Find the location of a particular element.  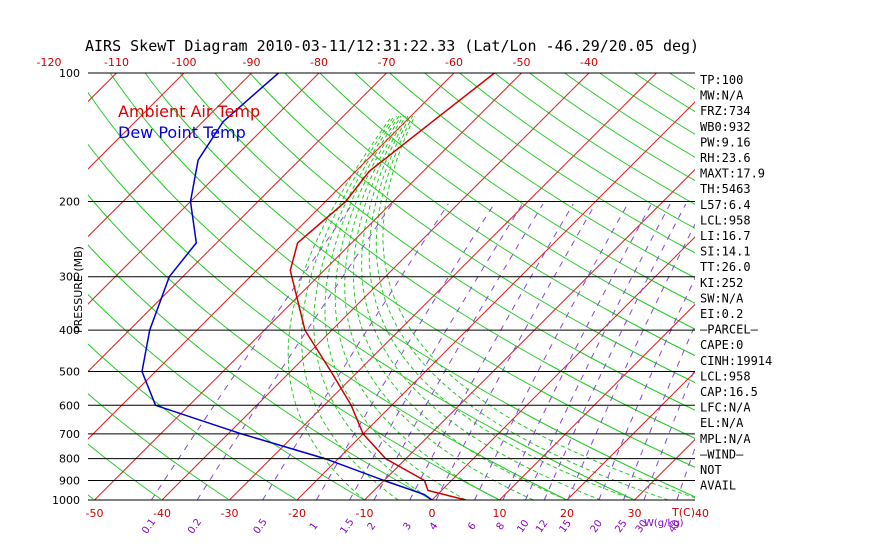

mixing-ratio-label: 0.5 is located at coordinates (261, 526).